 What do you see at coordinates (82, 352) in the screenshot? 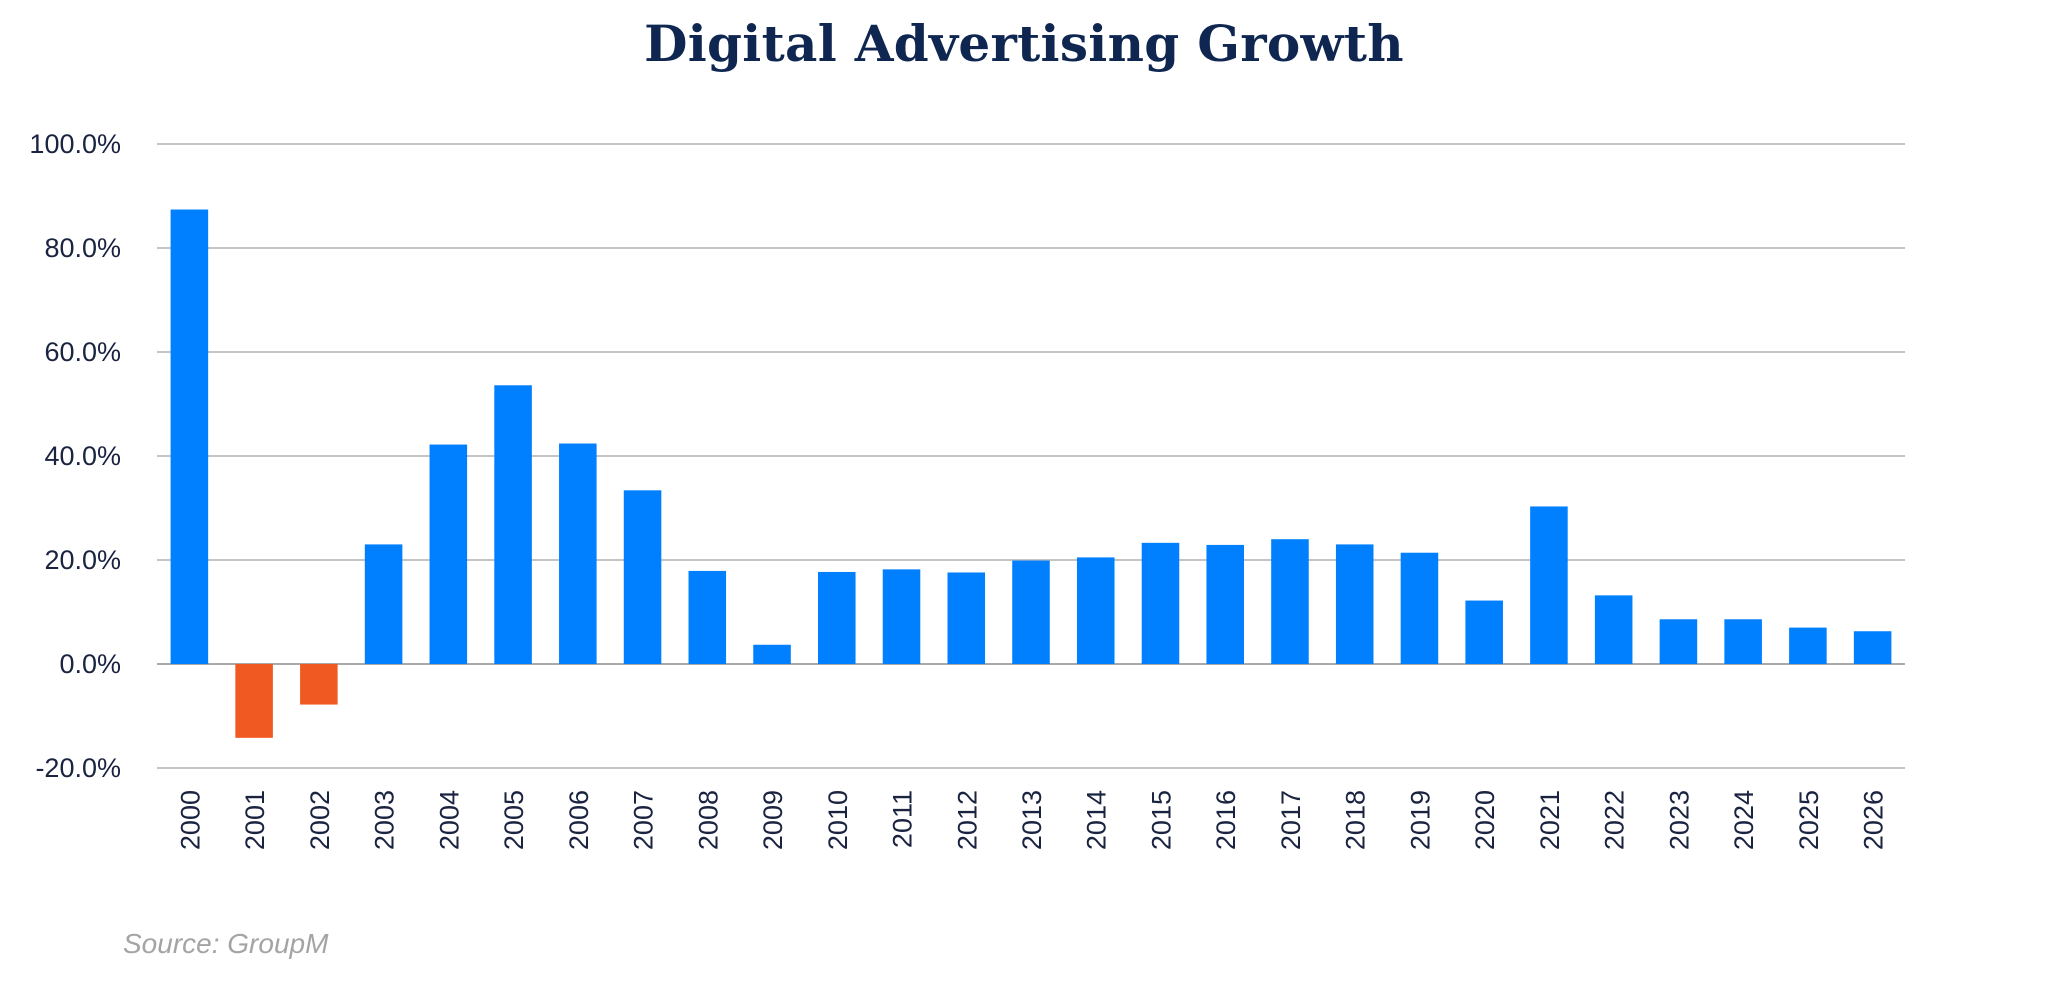
I see `y-tick-label: 60.0%` at bounding box center [82, 352].